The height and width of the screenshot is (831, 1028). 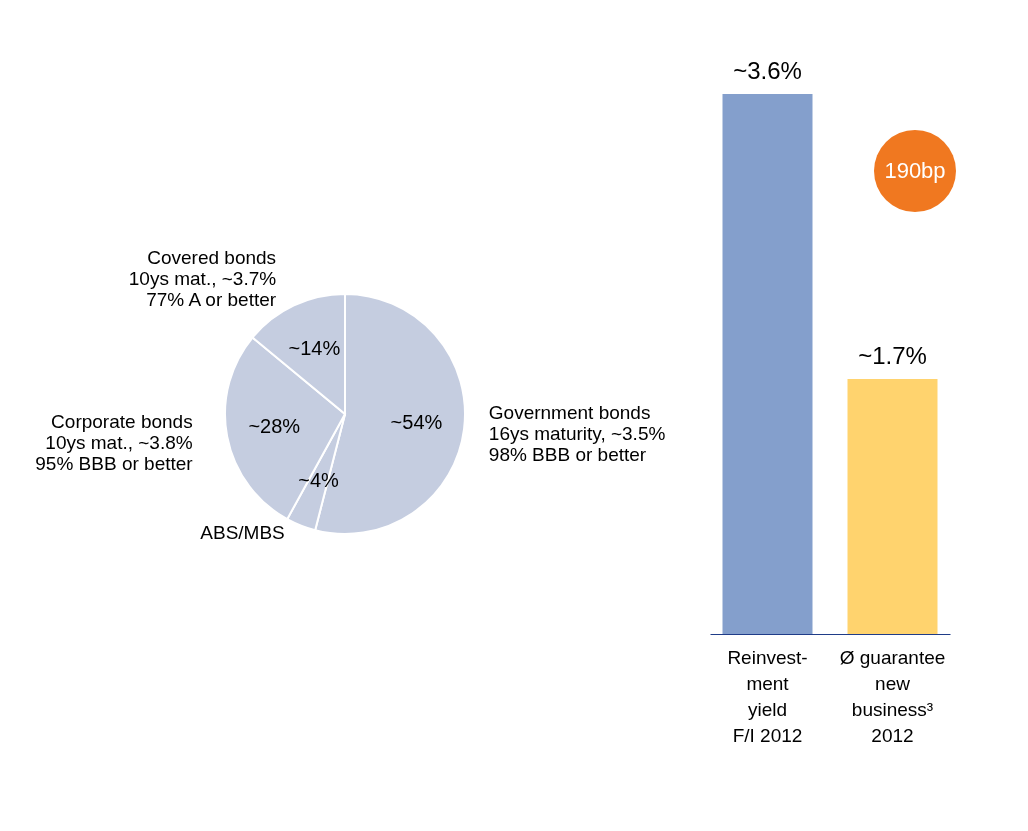 I want to click on slice-label: ABS/MBS, so click(x=242, y=533).